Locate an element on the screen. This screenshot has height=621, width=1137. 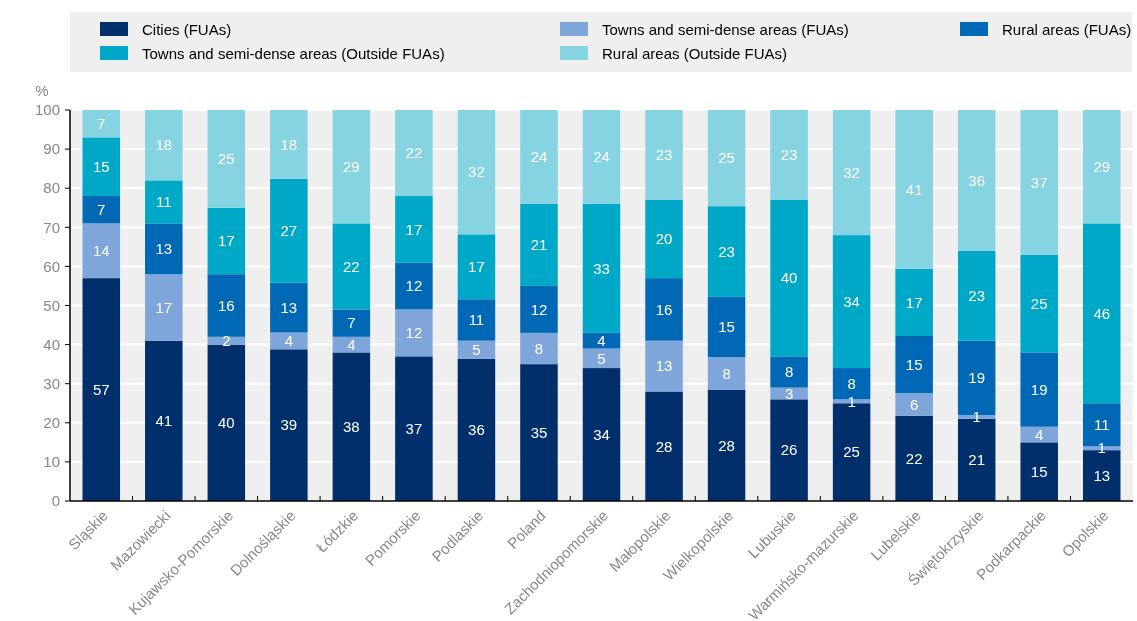
data-label: 18 is located at coordinates (289, 144).